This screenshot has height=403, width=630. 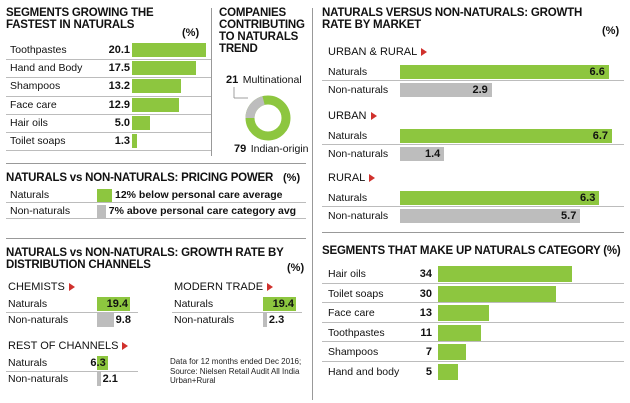 I want to click on category-label: Shampoos, so click(x=353, y=352).